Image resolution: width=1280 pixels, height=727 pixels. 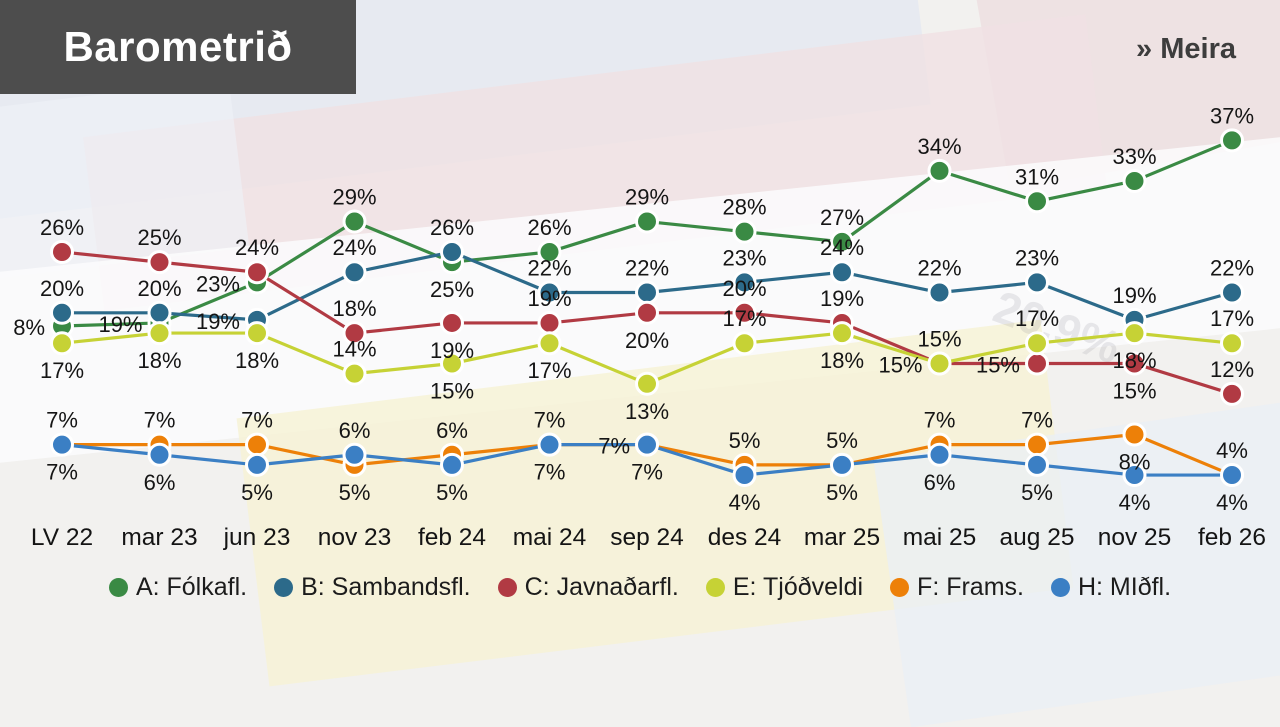 I want to click on data-label-H-8: 5%, so click(x=842, y=492).